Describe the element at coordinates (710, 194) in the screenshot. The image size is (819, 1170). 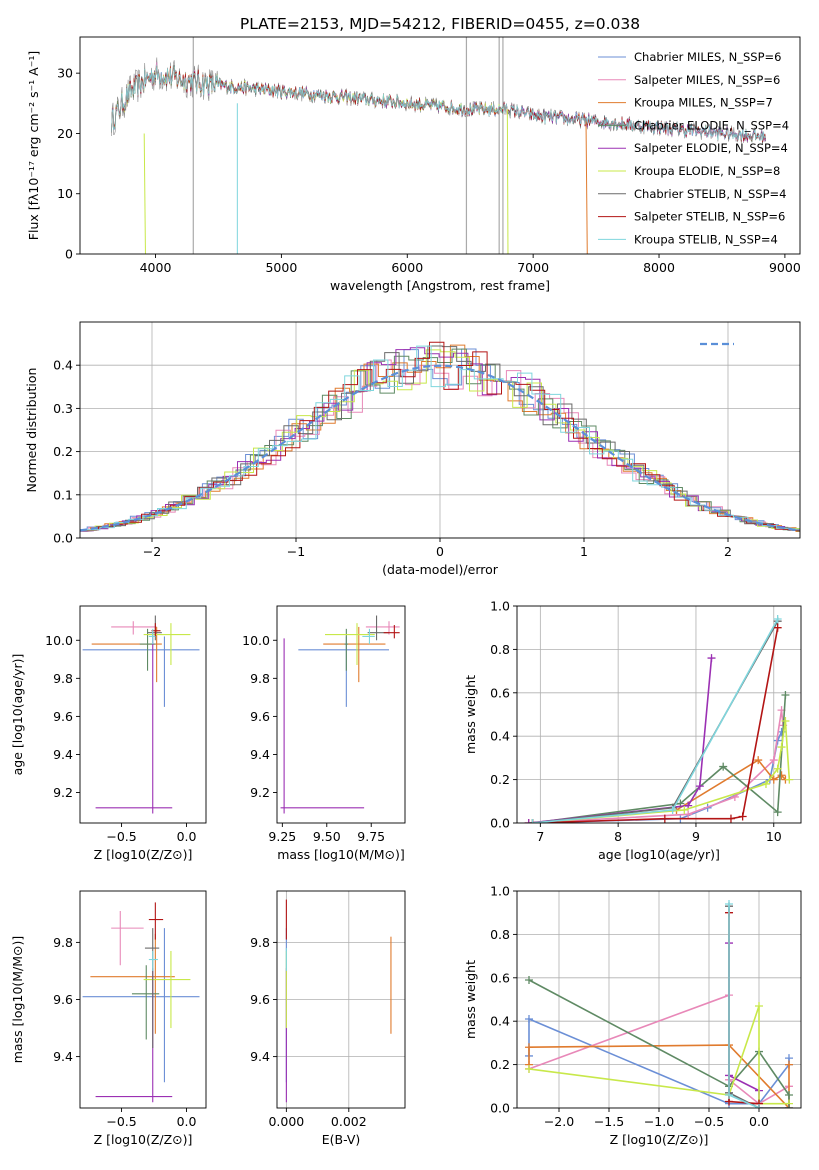
I see `legend-label: Chabrier STELIB, N_SSP=4` at that location.